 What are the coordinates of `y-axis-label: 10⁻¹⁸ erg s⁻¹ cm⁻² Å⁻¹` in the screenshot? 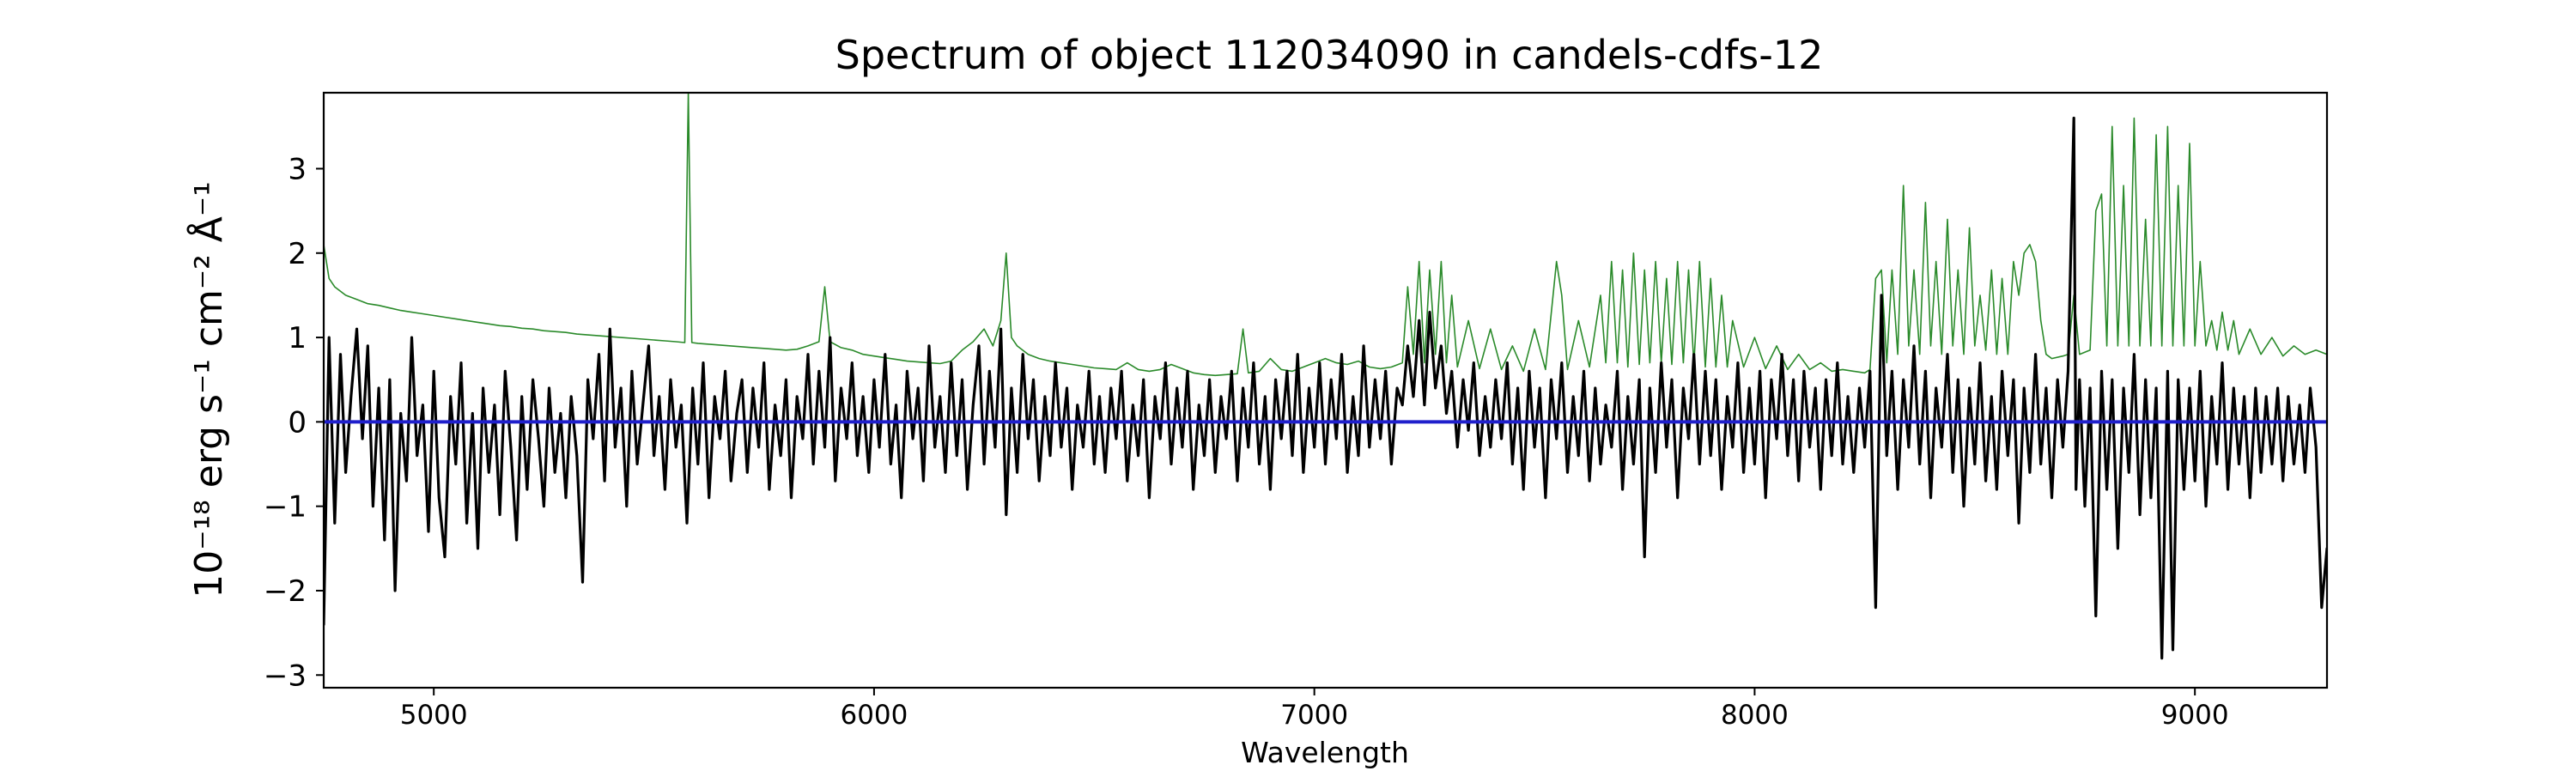 It's located at (208, 389).